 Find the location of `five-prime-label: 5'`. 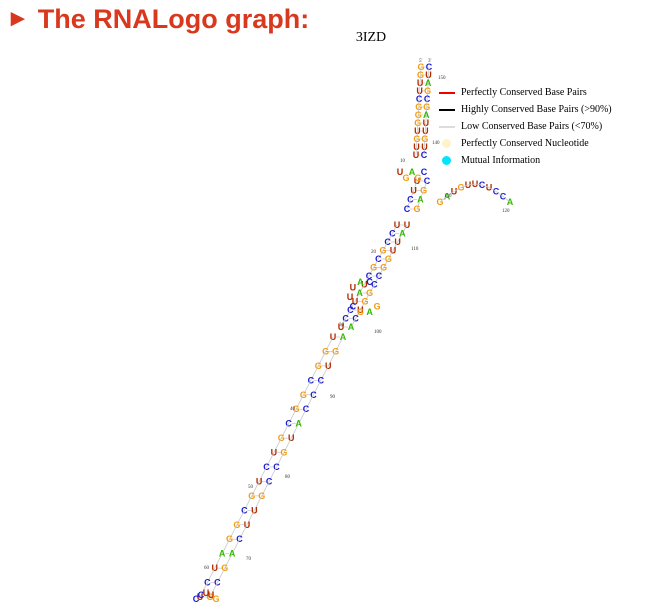

five-prime-label: 5' is located at coordinates (421, 61).